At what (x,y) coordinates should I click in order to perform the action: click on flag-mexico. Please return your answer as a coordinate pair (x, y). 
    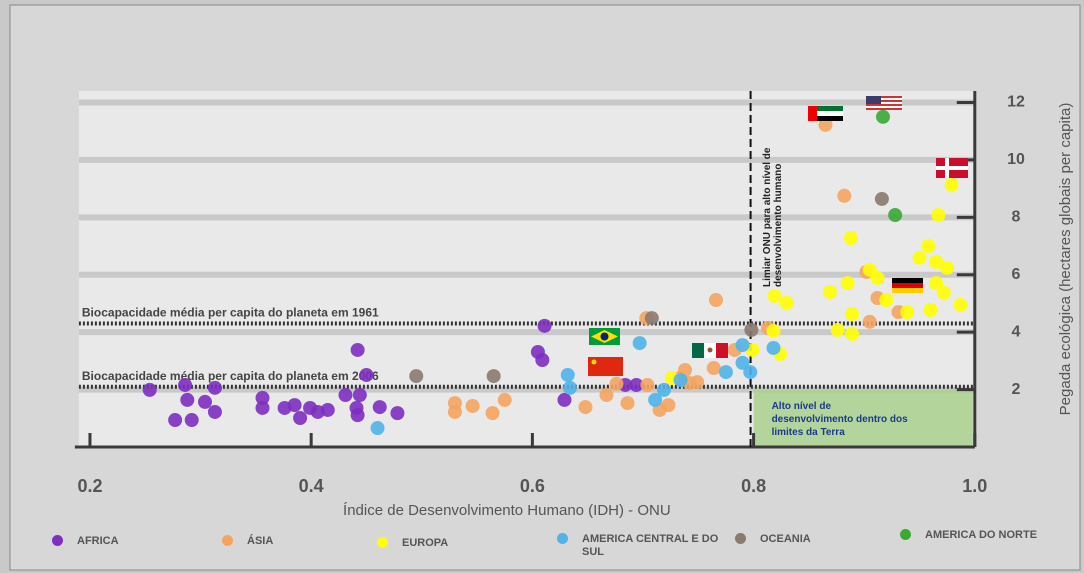
    Looking at the image, I should click on (710, 350).